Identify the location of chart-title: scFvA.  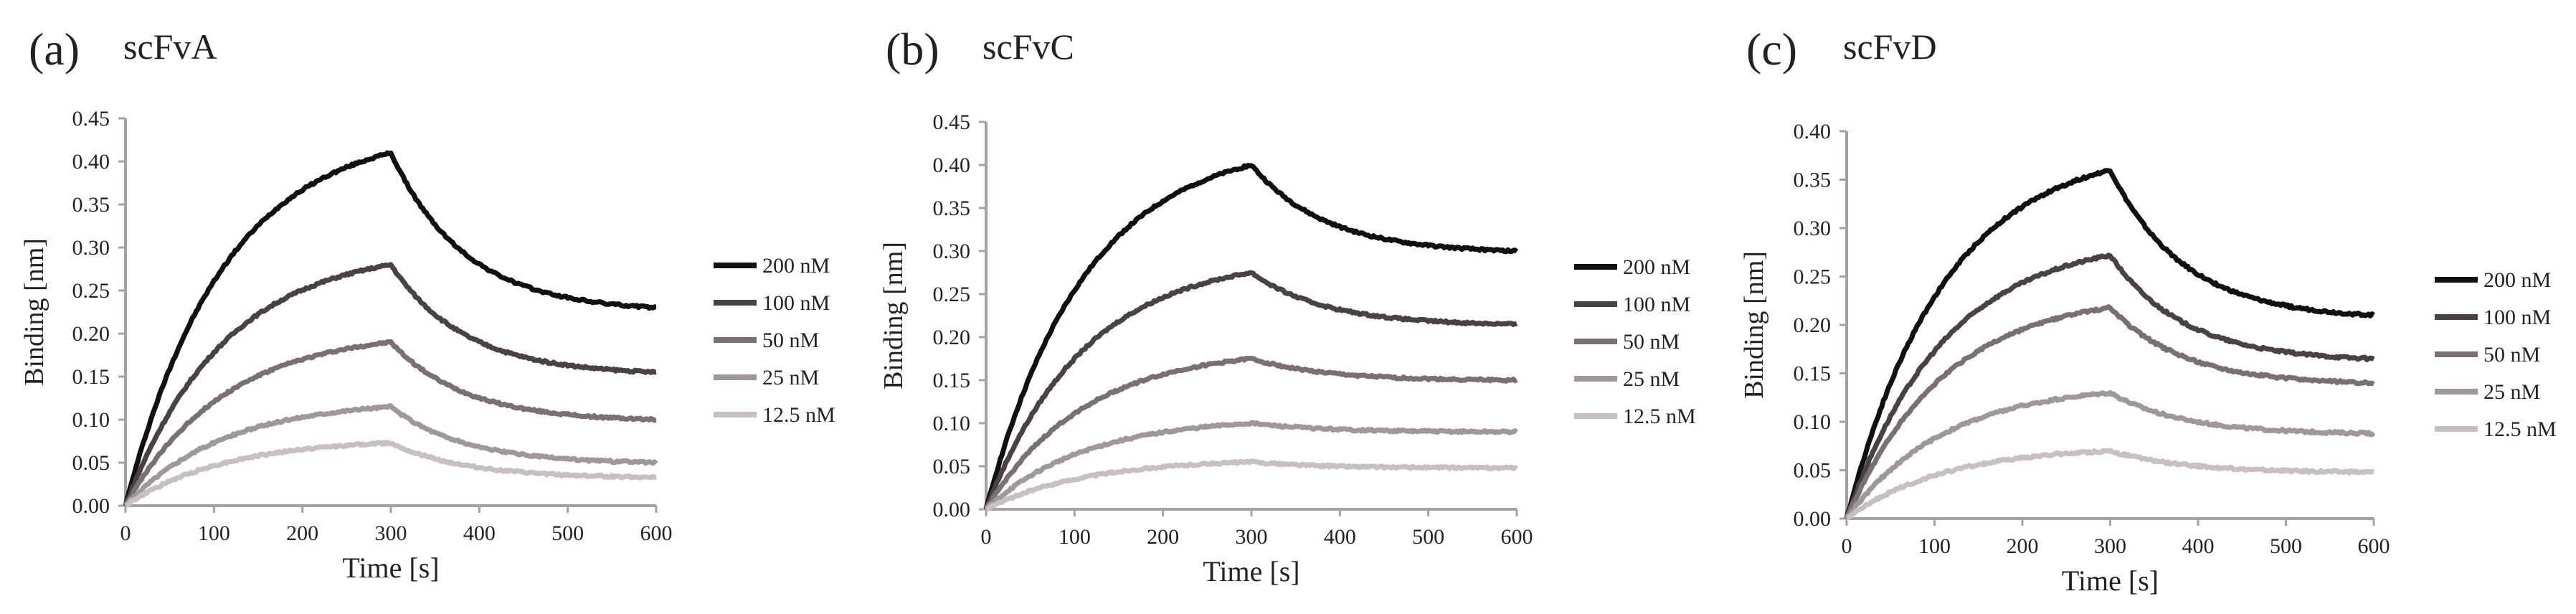
(170, 47).